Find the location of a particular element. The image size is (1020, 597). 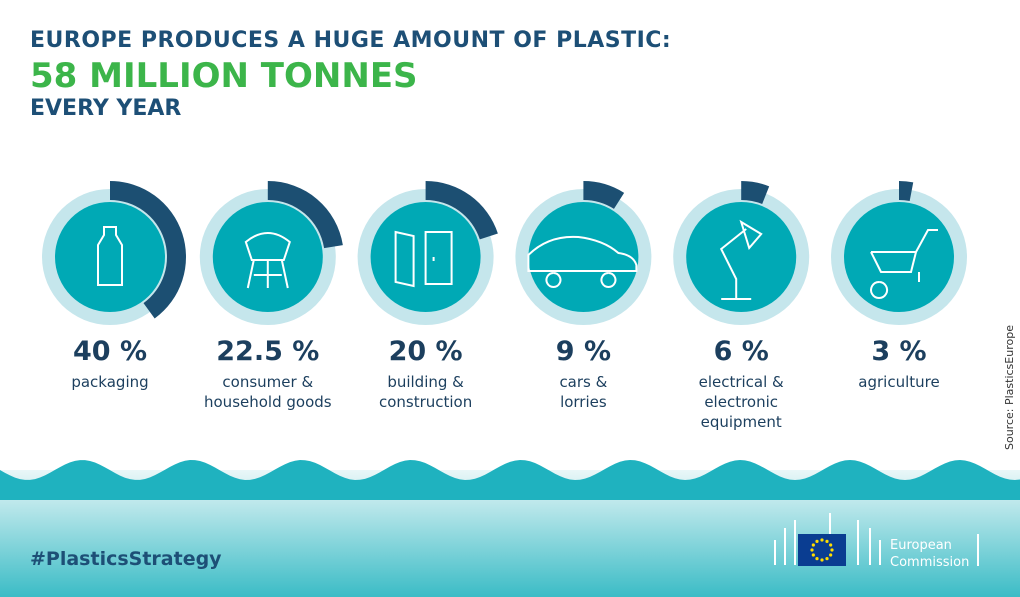

eu-stars is located at coordinates (822, 550).